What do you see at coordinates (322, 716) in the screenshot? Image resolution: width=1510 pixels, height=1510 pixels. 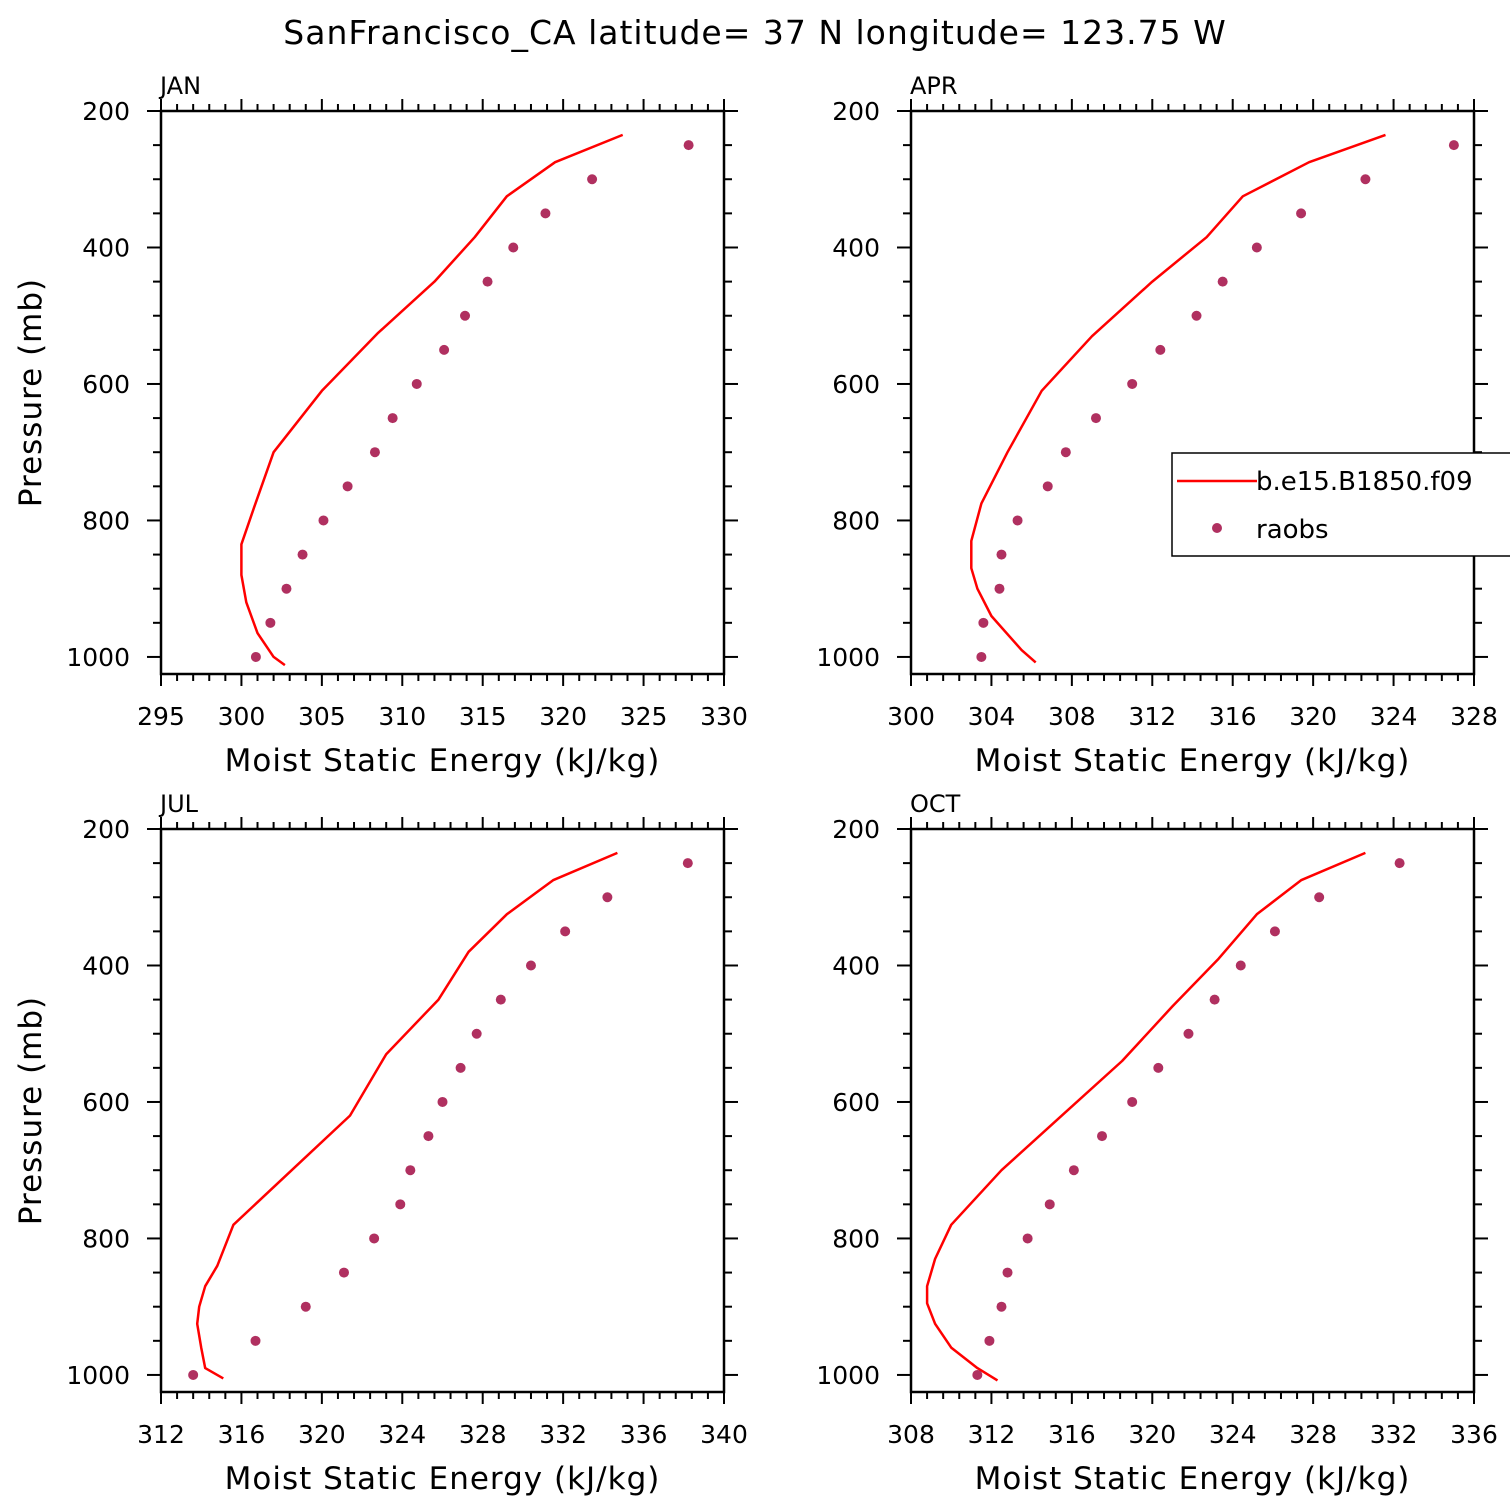 I see `x-tick-label: 305` at bounding box center [322, 716].